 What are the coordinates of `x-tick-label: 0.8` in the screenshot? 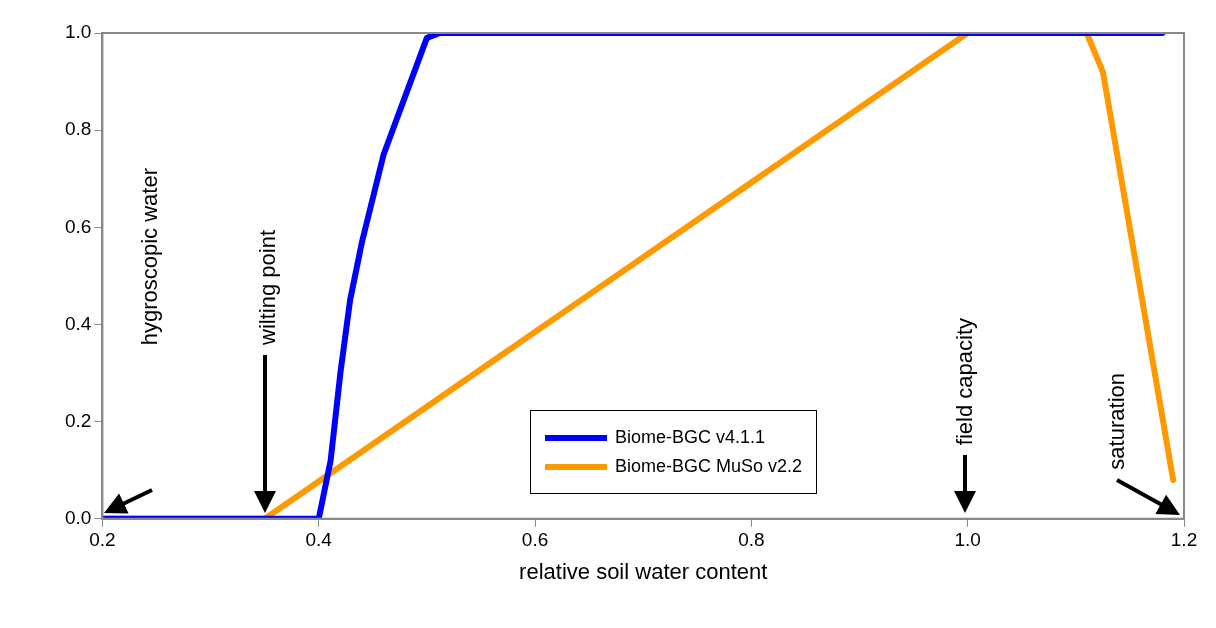 It's located at (751, 540).